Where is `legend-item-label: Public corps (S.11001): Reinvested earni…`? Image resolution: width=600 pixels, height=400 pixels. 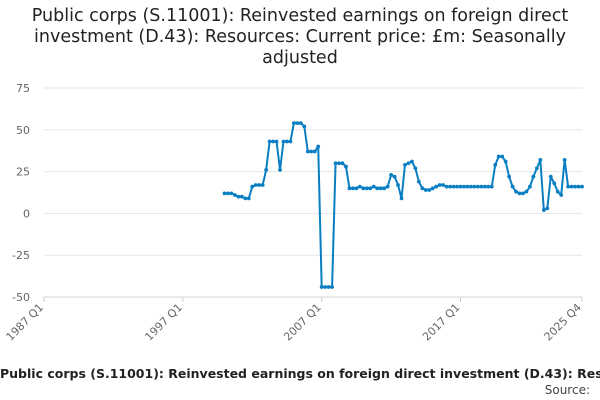
legend-item-label: Public corps (S.11001): Reinvested earni… is located at coordinates (300, 373).